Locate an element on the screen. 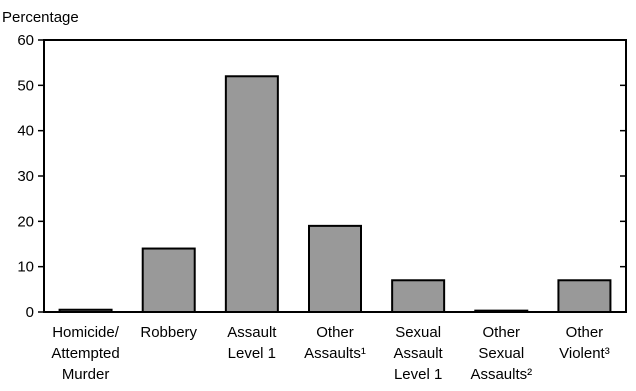 The height and width of the screenshot is (391, 636). y-tick-label: 50 is located at coordinates (25, 85).